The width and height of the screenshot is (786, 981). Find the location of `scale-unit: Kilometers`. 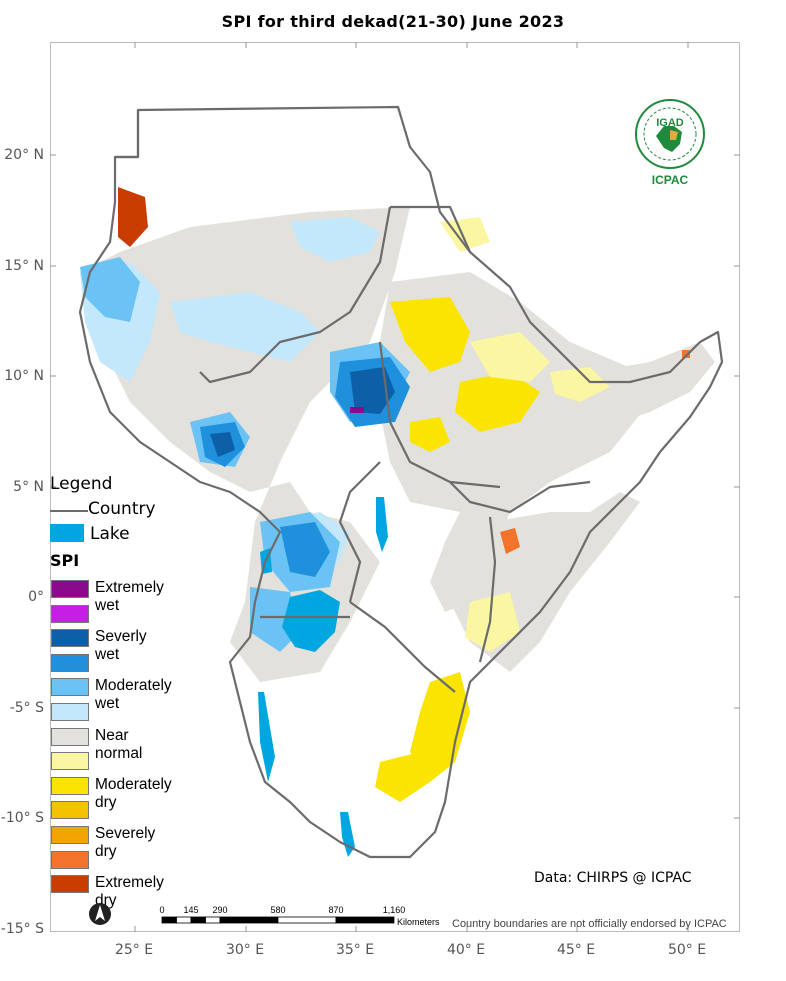

scale-unit: Kilometers is located at coordinates (418, 922).